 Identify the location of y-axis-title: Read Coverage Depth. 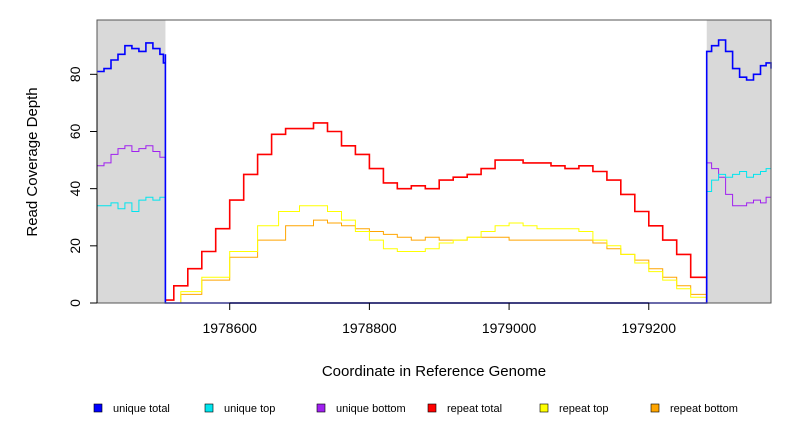
(32, 161).